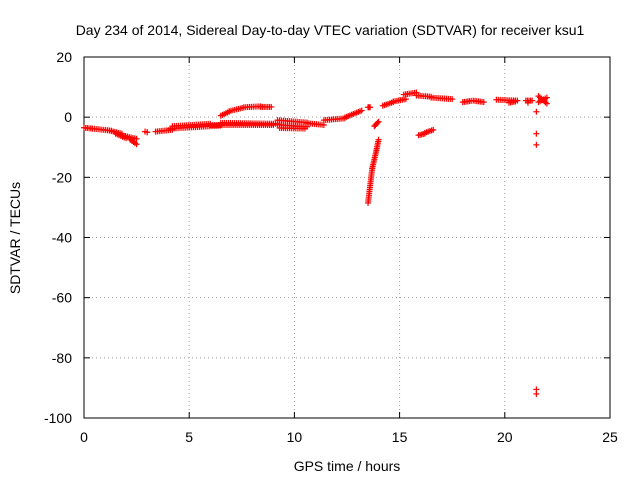 The image size is (640, 480). Describe the element at coordinates (84, 437) in the screenshot. I see `x-tick-label: 0` at that location.